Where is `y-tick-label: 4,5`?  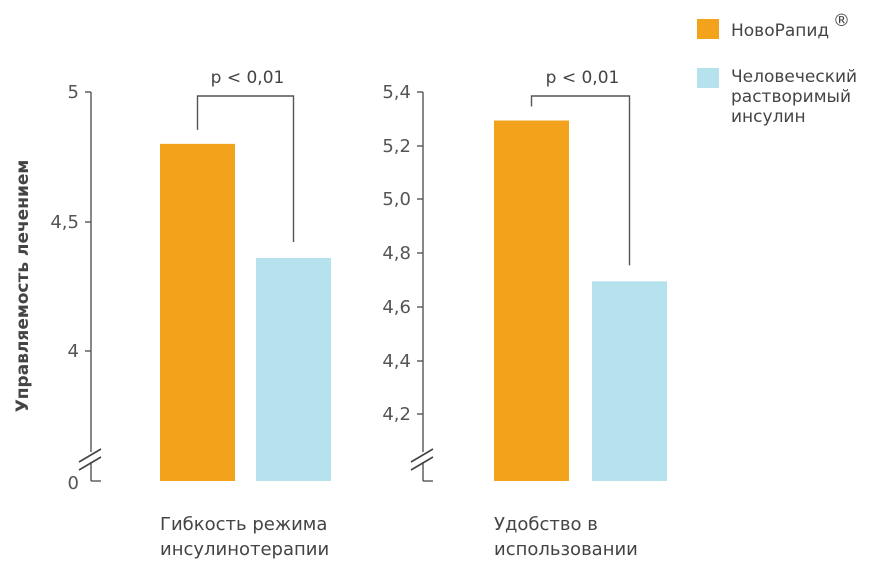 y-tick-label: 4,5 is located at coordinates (64, 222).